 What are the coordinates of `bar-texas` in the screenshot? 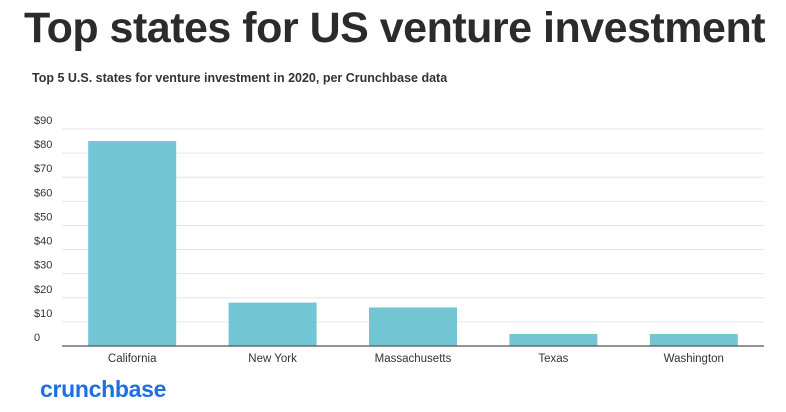 It's located at (553, 339).